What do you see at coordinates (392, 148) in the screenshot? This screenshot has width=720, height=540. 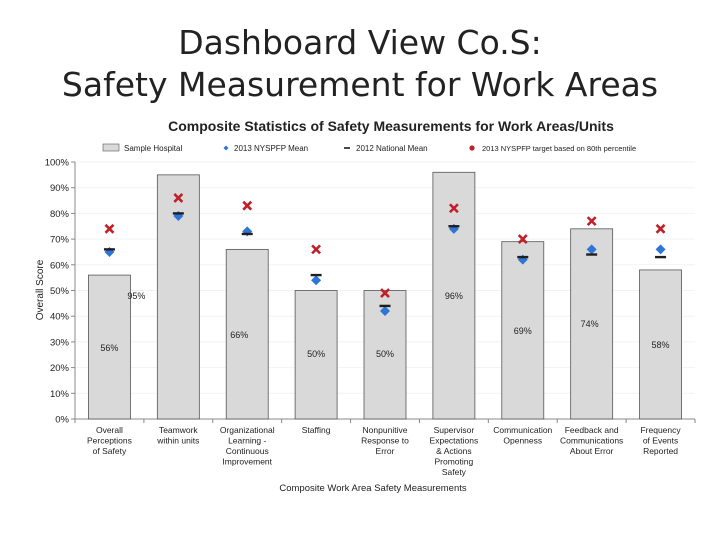 I see `legend-label-national-mean: 2012 National Mean` at bounding box center [392, 148].